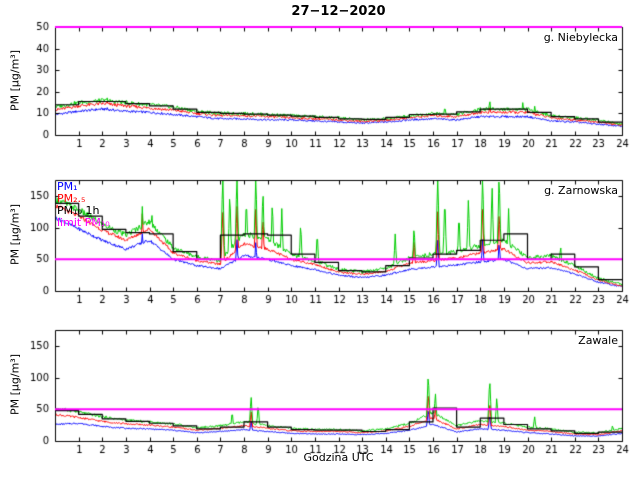 This screenshot has height=480, width=640. I want to click on station-label-niebylecka: g. Niebylecka, so click(580, 37).